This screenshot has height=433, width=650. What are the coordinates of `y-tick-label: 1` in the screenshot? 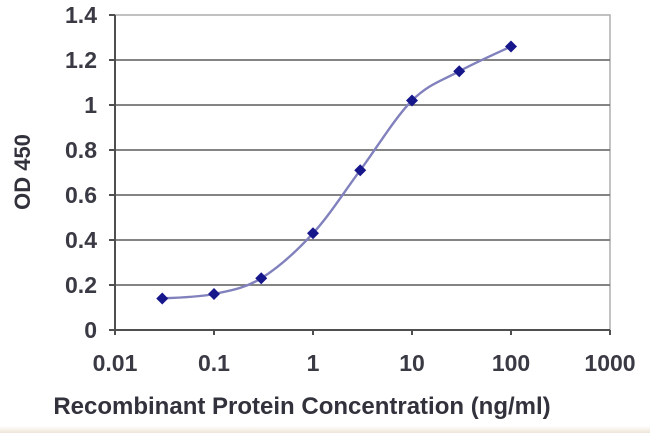 It's located at (90, 105).